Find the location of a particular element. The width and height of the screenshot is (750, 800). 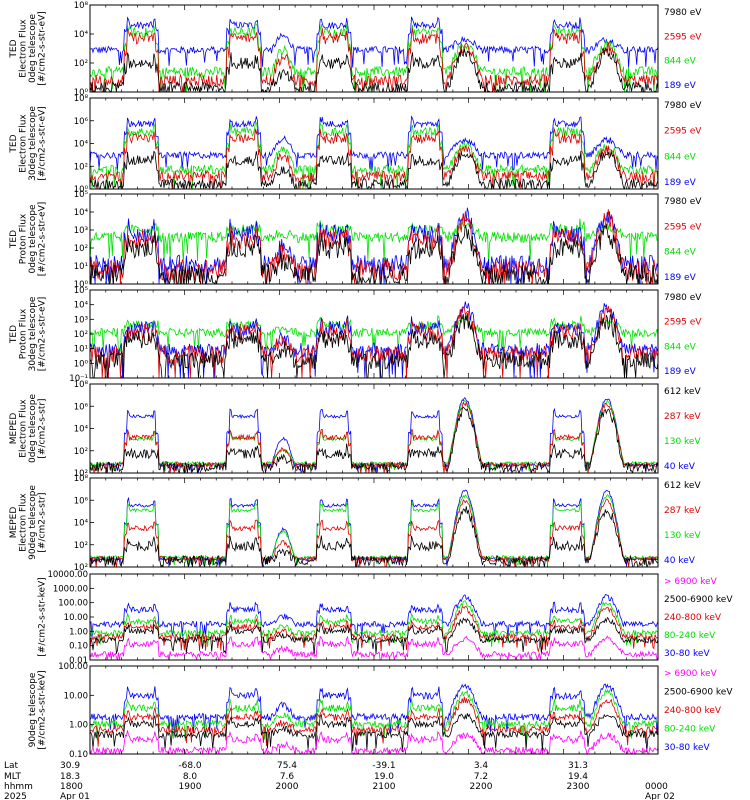

footer-date-value: Apr 02 is located at coordinates (660, 796).